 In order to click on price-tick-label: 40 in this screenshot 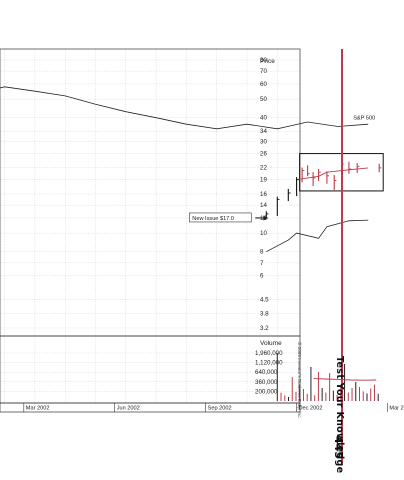, I will do `click(263, 118)`.